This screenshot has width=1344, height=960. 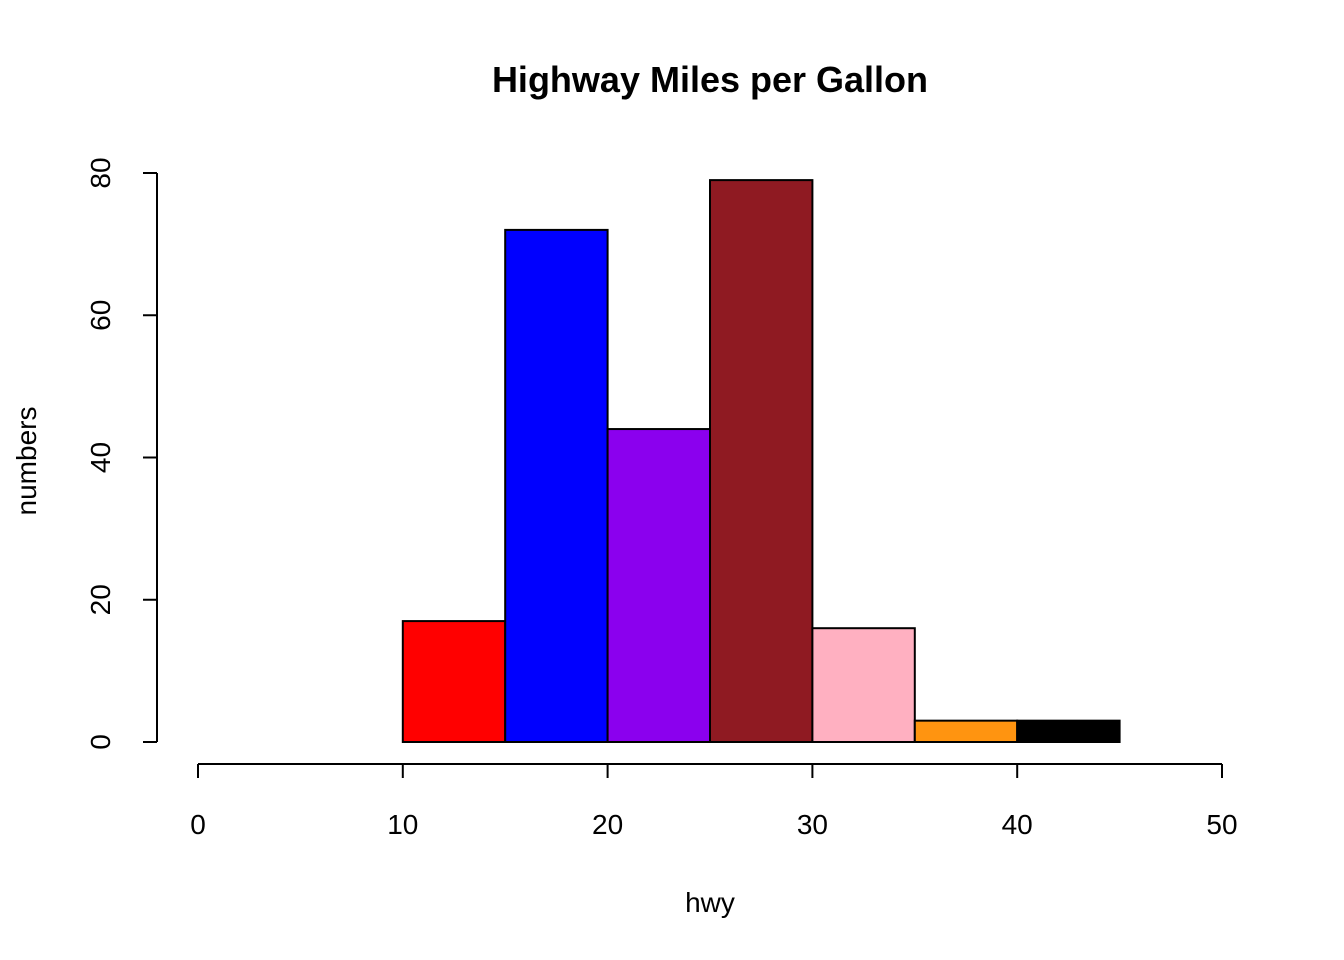 What do you see at coordinates (26, 461) in the screenshot?
I see `y-axis-label: numbers` at bounding box center [26, 461].